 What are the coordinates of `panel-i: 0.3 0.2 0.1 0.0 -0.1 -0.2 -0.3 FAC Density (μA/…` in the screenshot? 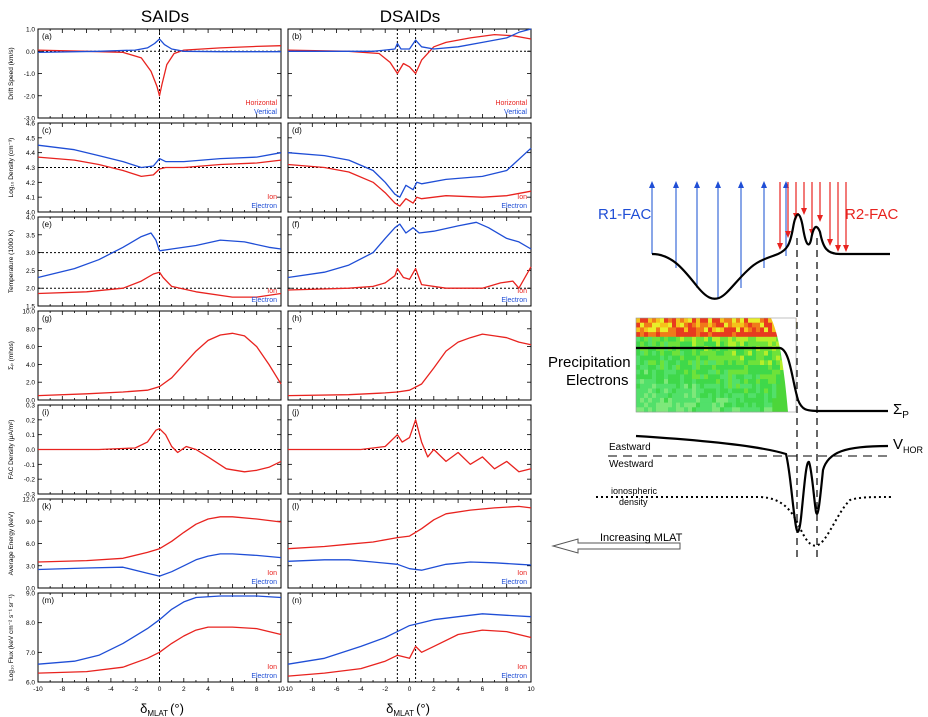 It's located at (145, 451).